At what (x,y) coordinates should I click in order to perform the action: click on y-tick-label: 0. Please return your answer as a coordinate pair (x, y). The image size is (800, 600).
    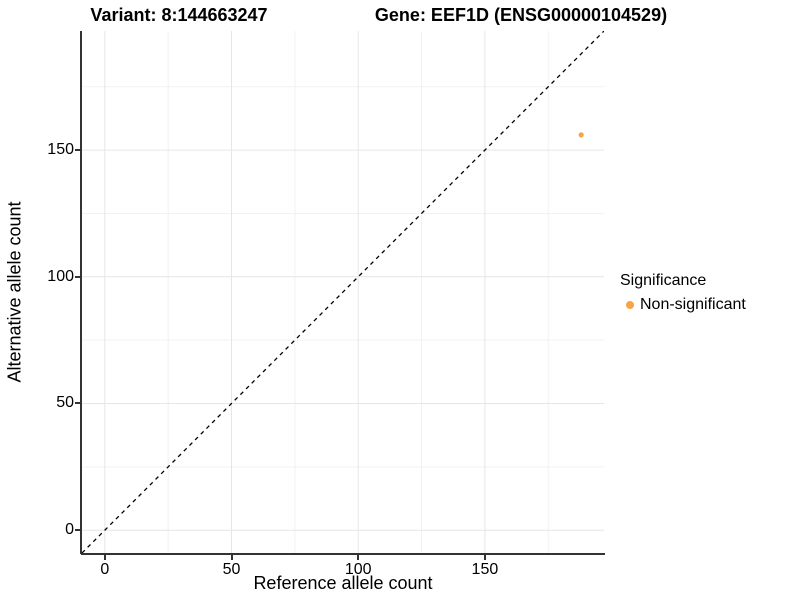
    Looking at the image, I should click on (69, 530).